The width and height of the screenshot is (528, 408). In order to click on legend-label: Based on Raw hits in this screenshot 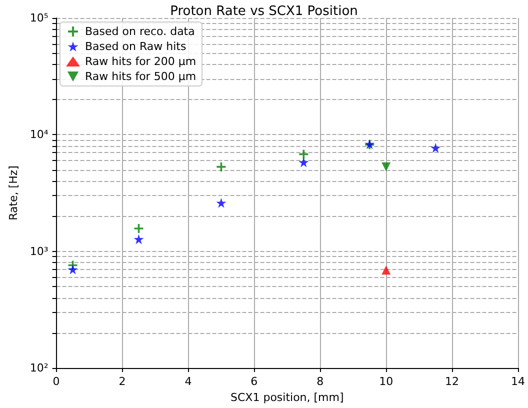, I will do `click(135, 46)`.